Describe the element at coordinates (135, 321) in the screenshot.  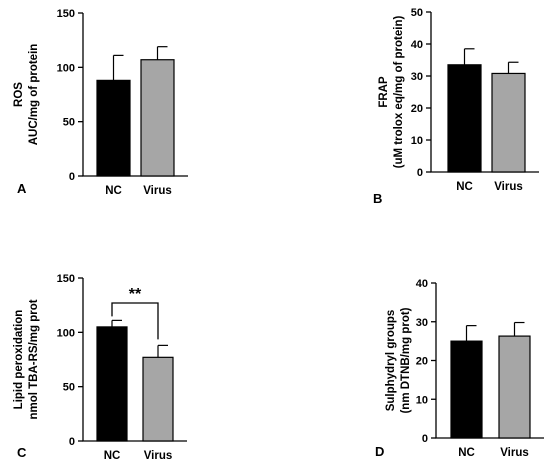
I see `significance-bracket` at that location.